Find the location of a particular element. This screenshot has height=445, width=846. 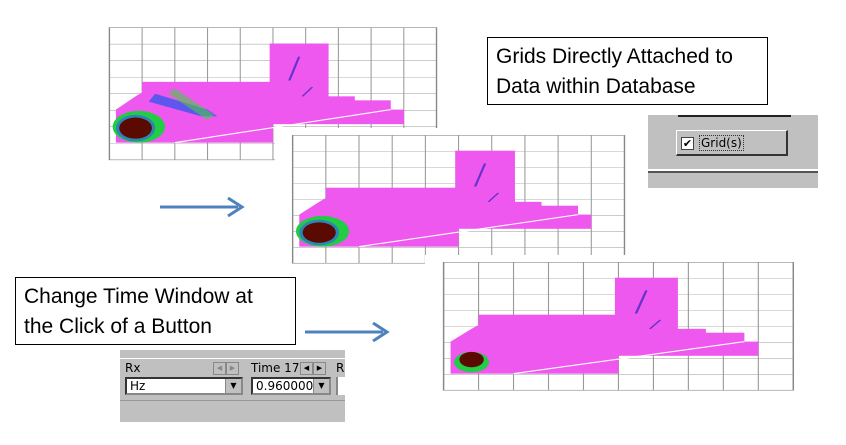

next-field-label: R is located at coordinates (340, 368).